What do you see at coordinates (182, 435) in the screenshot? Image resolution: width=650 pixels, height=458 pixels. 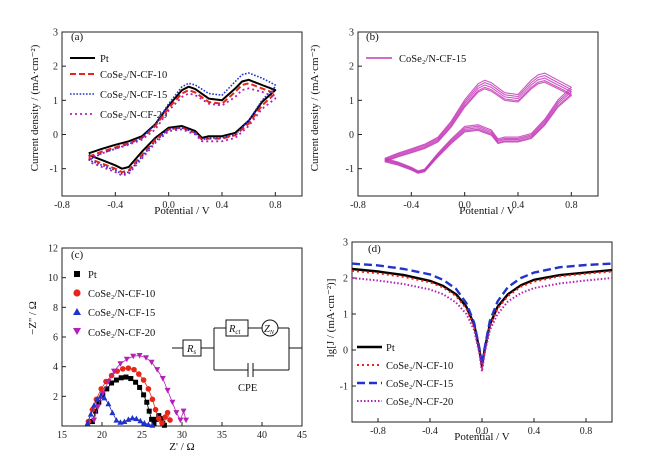 I see `x-tick-label: 30` at bounding box center [182, 435].